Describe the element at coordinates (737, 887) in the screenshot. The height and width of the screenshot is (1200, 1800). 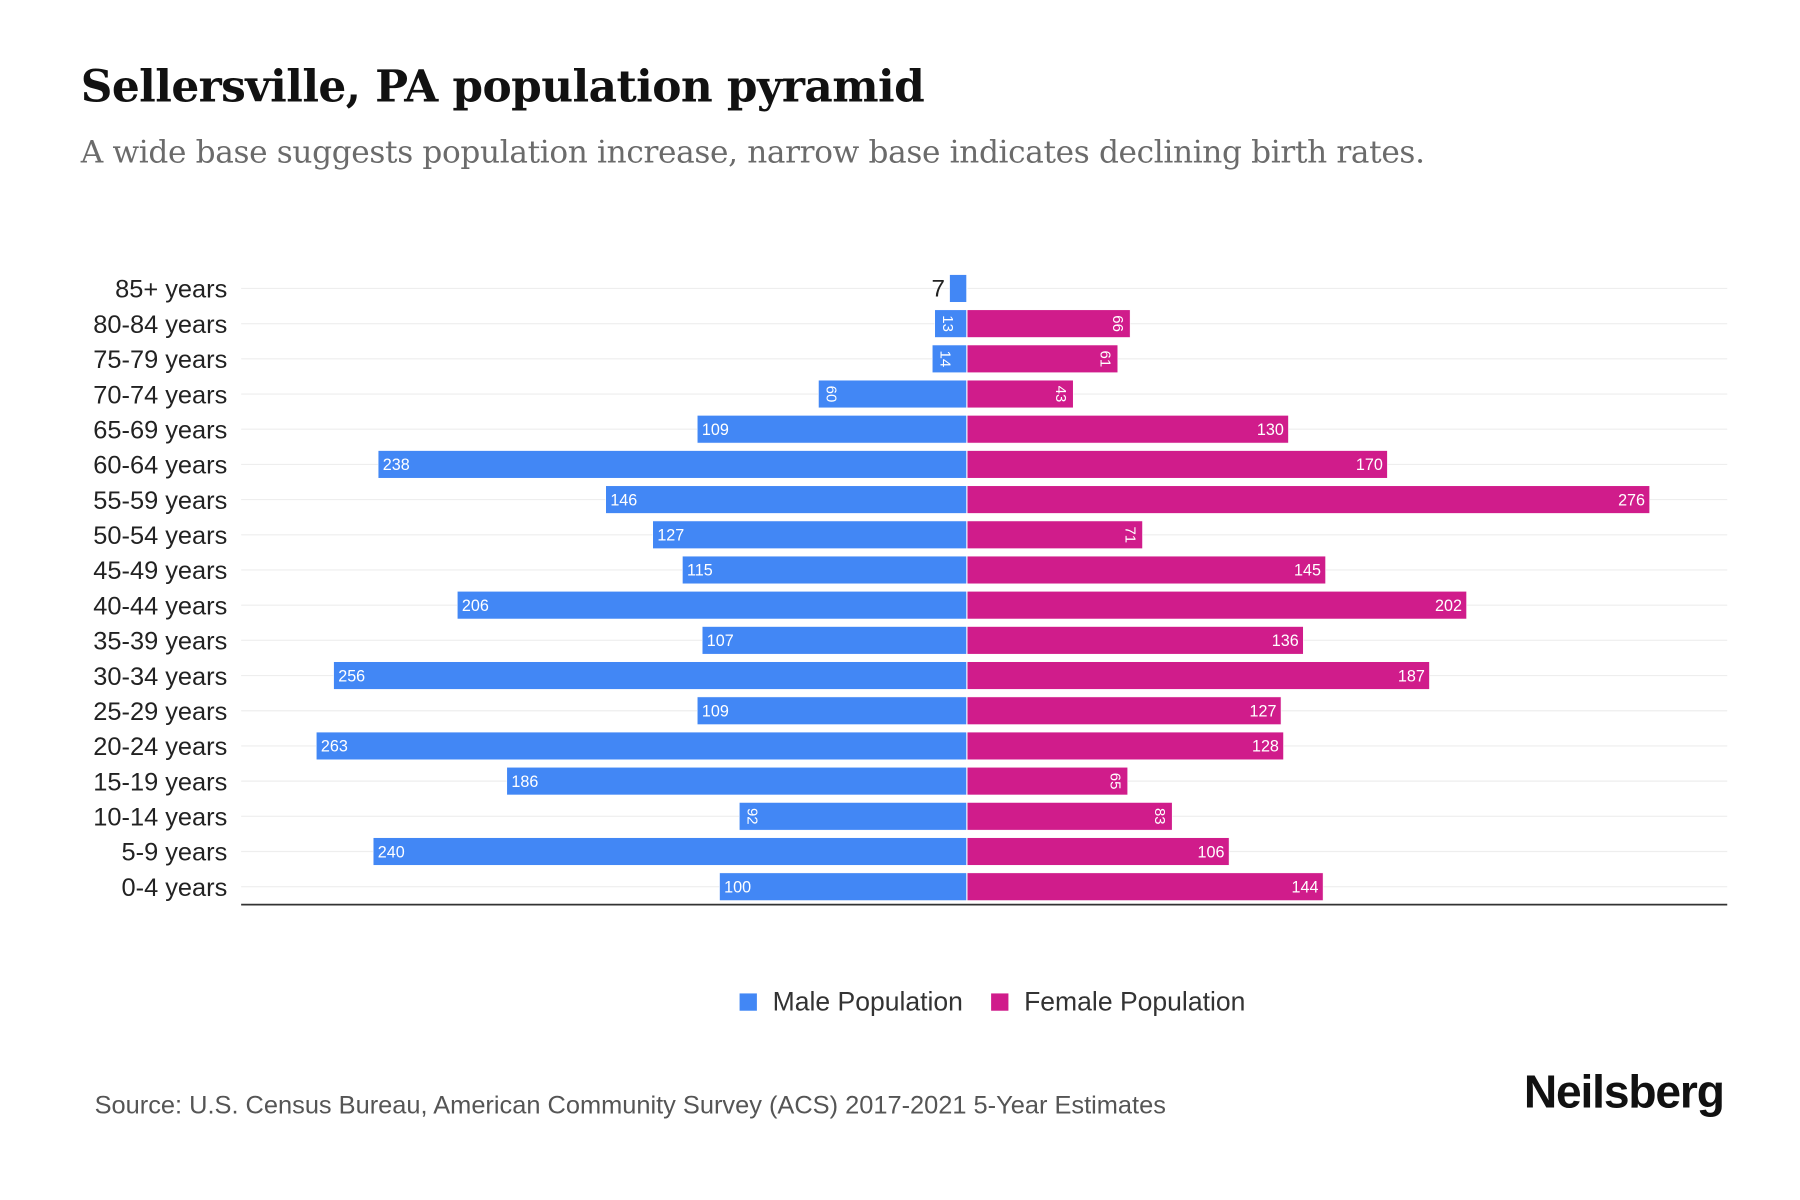
I see `bar-value-label: 100` at that location.